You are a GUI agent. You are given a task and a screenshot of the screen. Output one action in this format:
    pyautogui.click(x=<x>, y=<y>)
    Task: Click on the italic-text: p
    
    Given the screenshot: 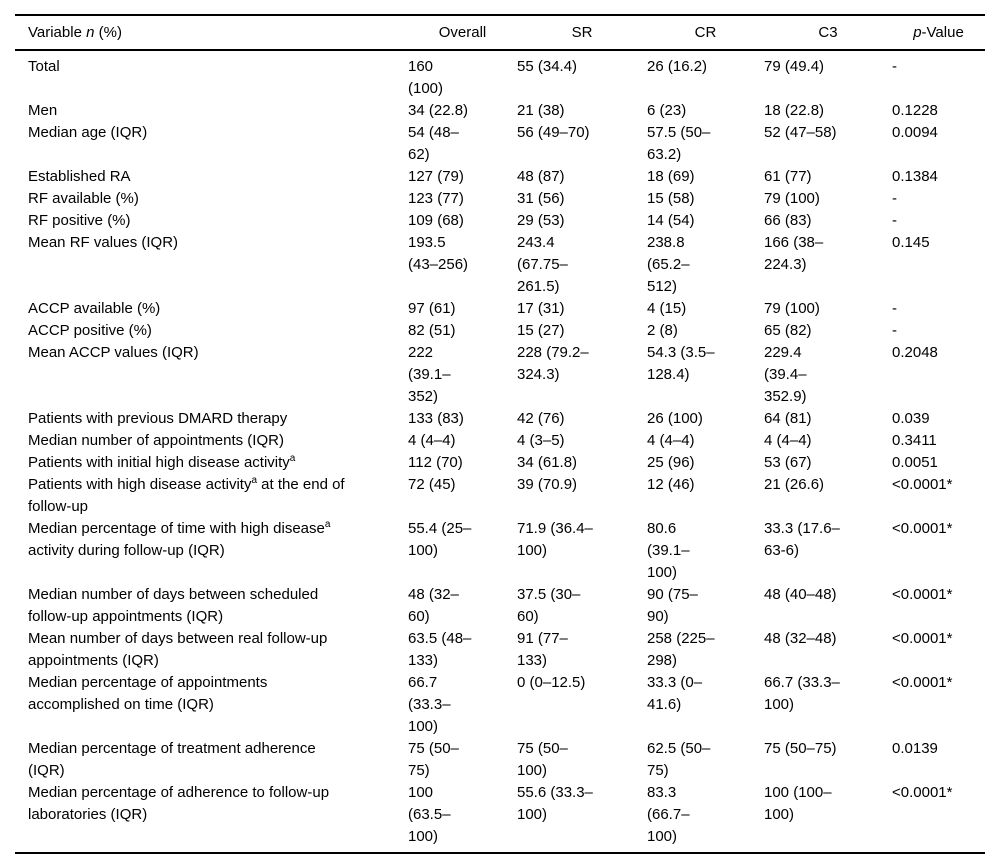 What is the action you would take?
    pyautogui.click(x=917, y=32)
    